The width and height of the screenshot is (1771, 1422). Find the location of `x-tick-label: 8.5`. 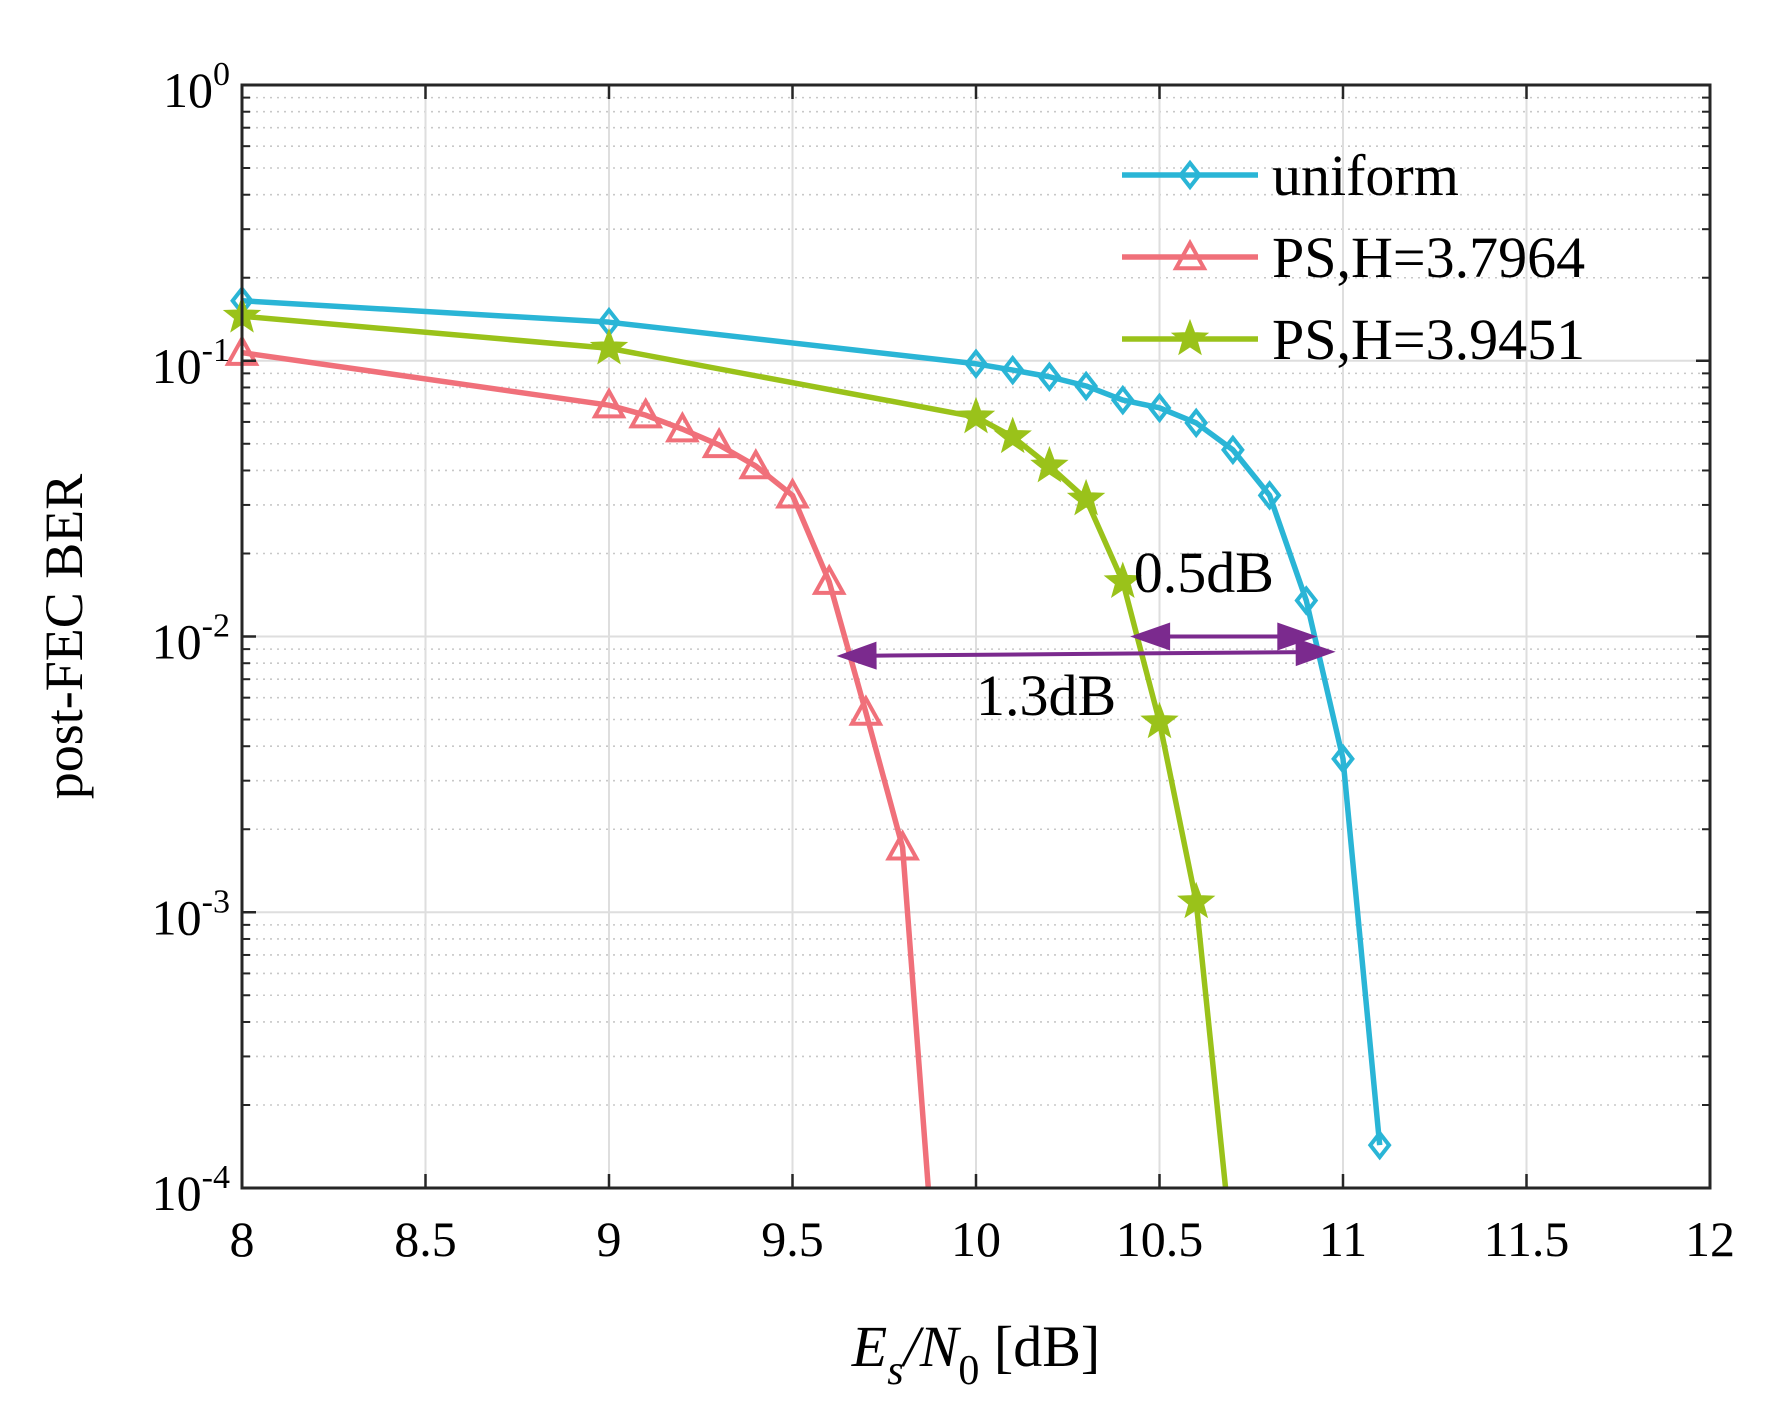

x-tick-label: 8.5 is located at coordinates (425, 1239).